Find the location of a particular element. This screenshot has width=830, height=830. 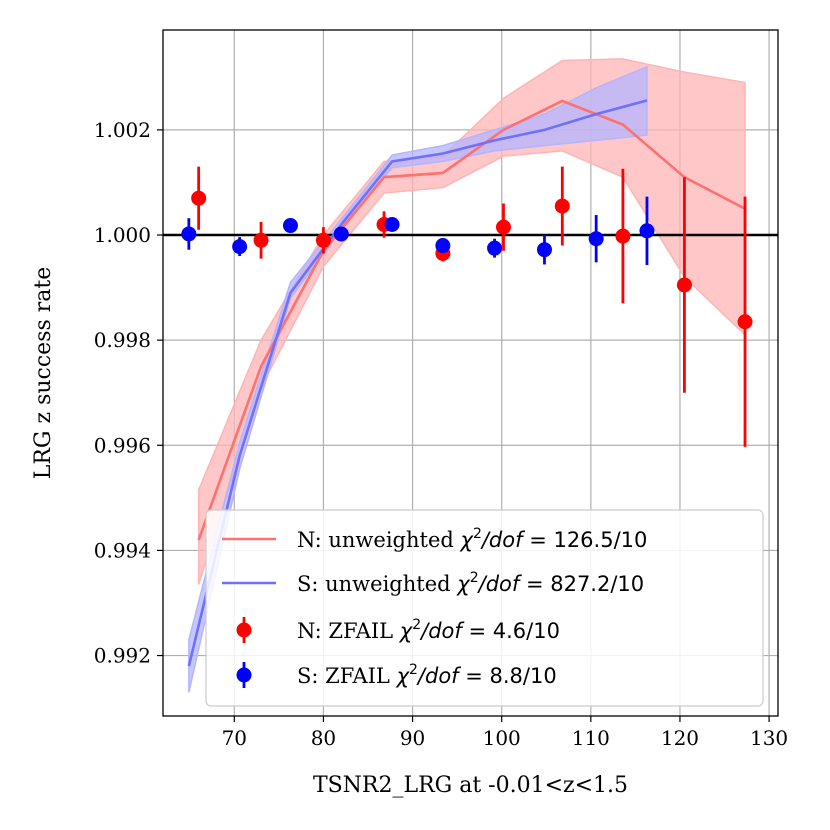

x-tick-label: 100 is located at coordinates (502, 738).